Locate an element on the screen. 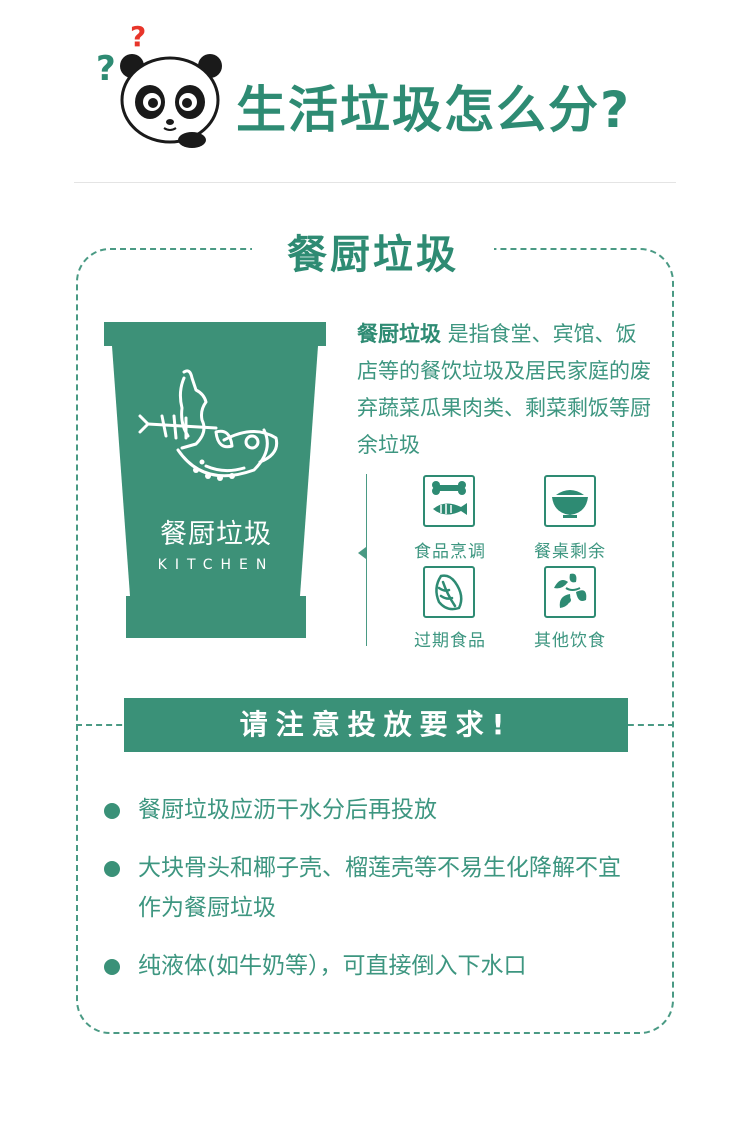 This screenshot has height=1121, width=750. rule-item: 大块骨头和椰子壳、榴莲壳等不易生化降解不宜作为餐厨垃圾 is located at coordinates (384, 888).